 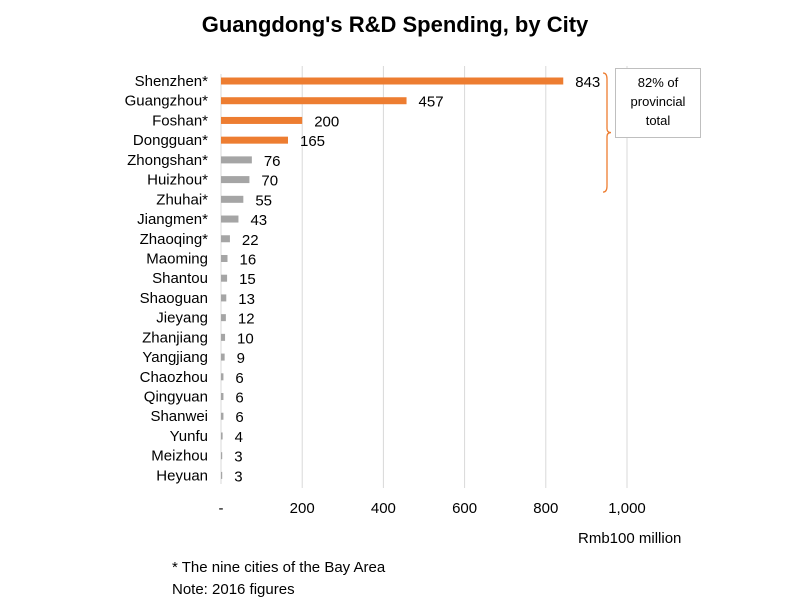 What do you see at coordinates (172, 219) in the screenshot?
I see `category-label: Jiangmen*` at bounding box center [172, 219].